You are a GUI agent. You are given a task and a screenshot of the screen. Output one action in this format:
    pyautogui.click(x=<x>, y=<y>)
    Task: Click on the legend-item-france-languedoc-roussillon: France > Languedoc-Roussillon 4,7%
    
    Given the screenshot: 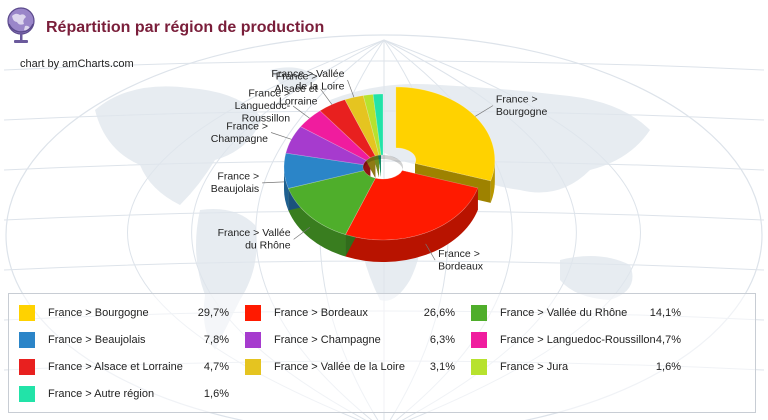 What is the action you would take?
    pyautogui.click(x=576, y=340)
    